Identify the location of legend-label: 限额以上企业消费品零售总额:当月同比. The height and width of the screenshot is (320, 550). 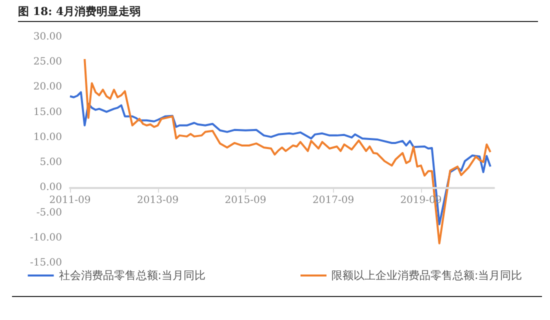
(427, 275).